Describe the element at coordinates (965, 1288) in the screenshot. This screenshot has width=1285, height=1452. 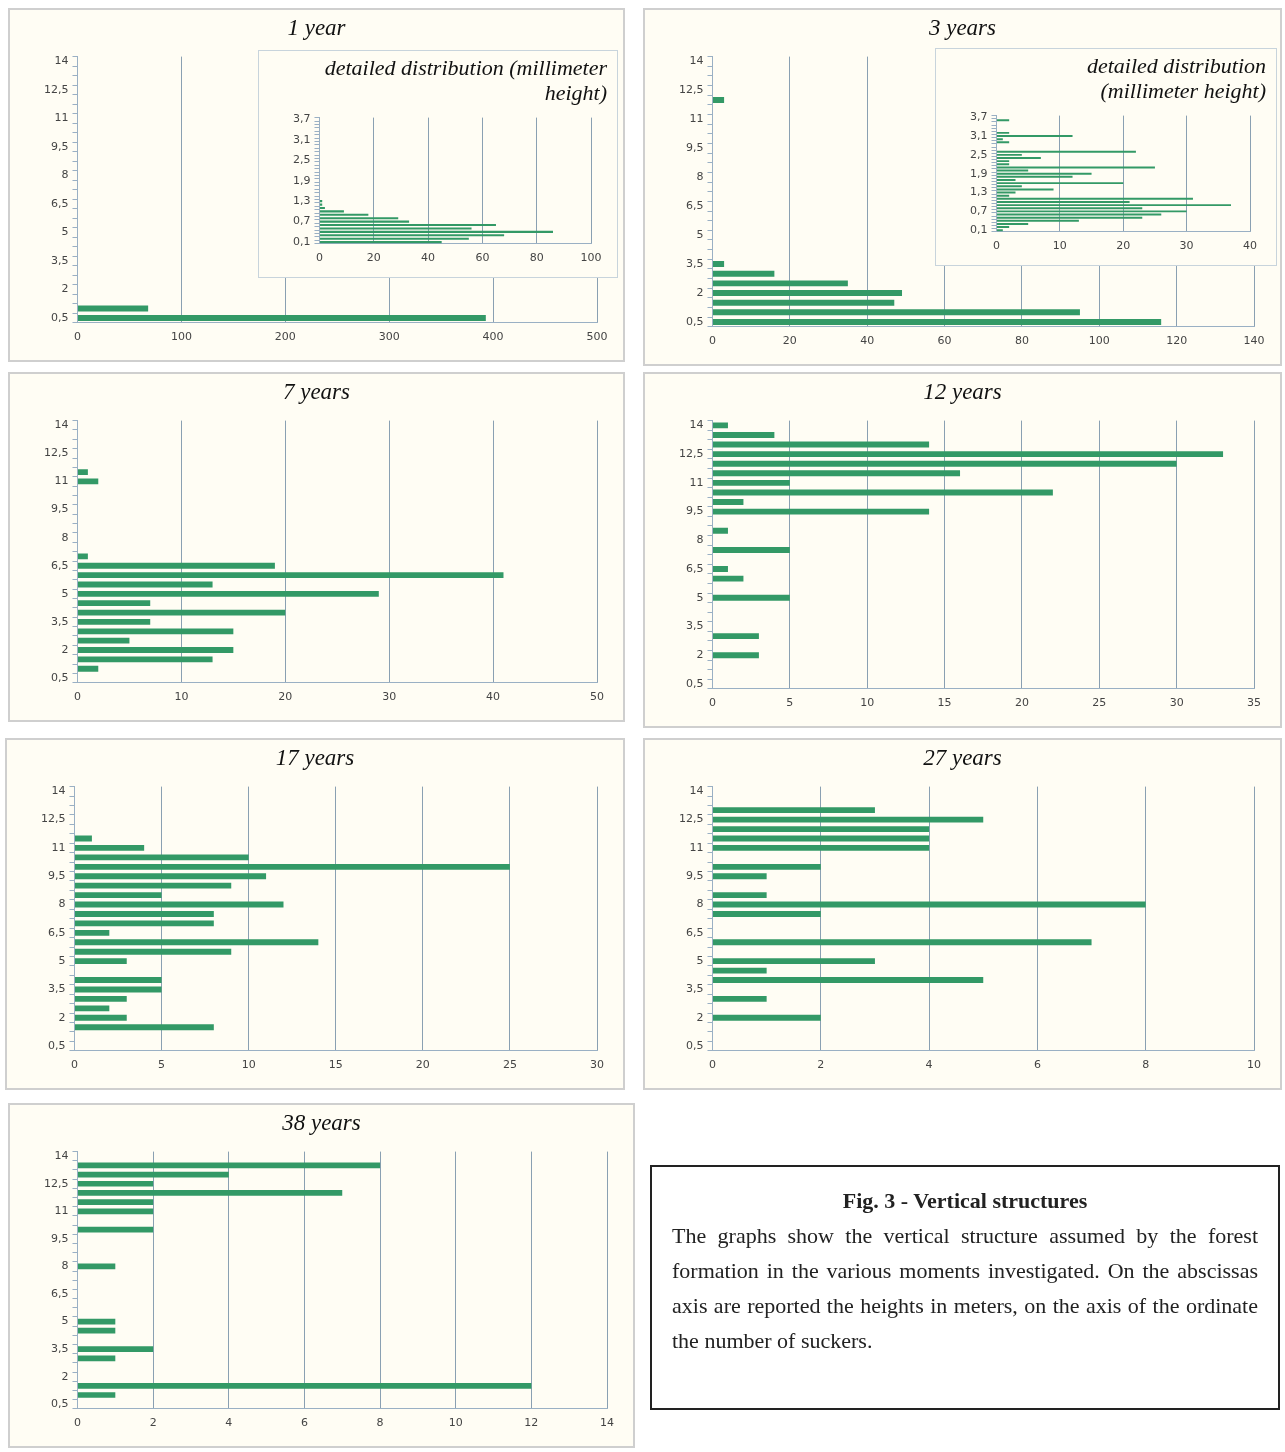
I see `text: The graphs show the vertical structure assumed by the forest formation in the various moments investigated. On the abscissas axis are reported the heights in meters, on the axis of the ordinate the number of suckers.` at that location.